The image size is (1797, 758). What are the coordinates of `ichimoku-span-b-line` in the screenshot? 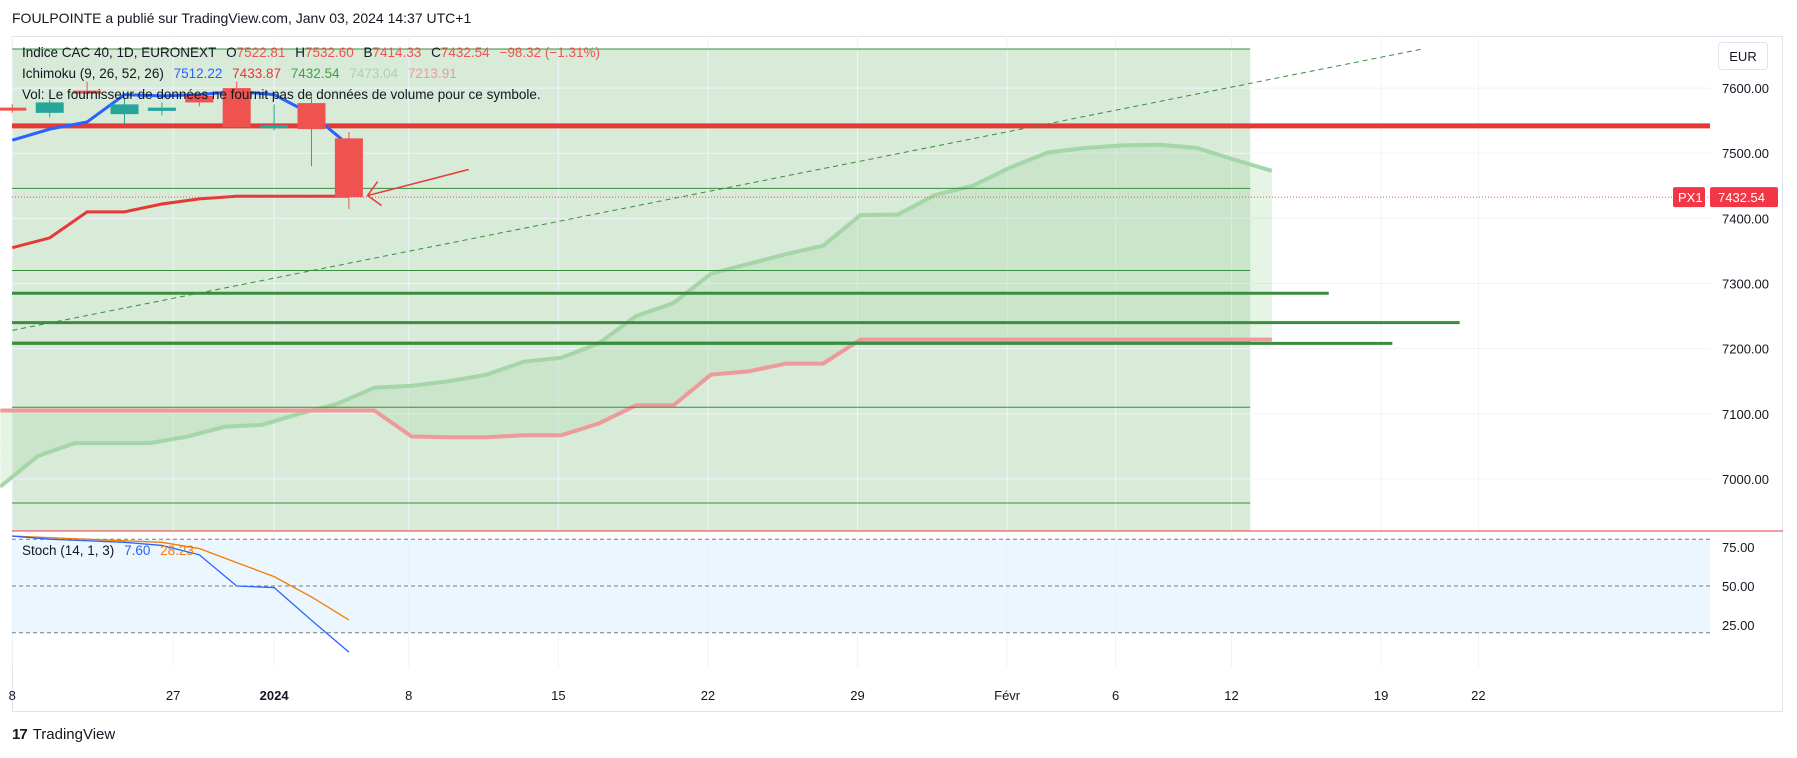 It's located at (636, 388).